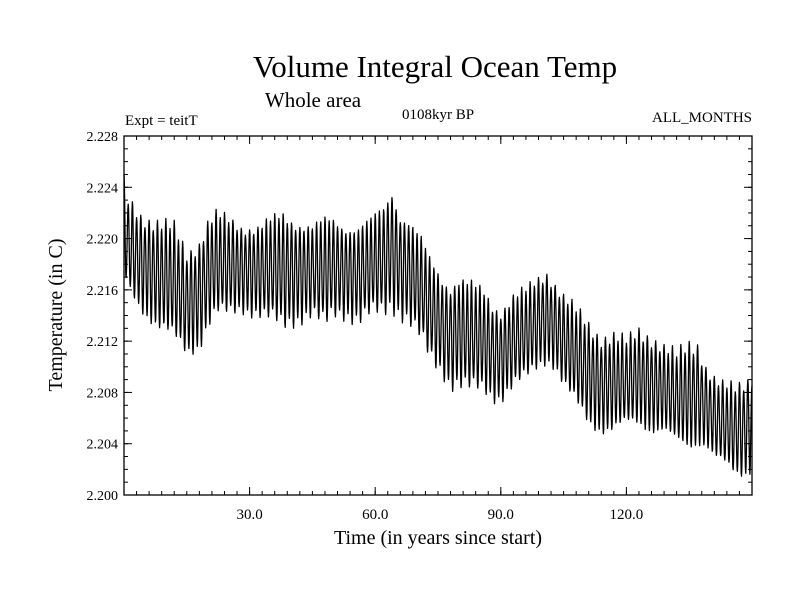 Image resolution: width=800 pixels, height=600 pixels. Describe the element at coordinates (702, 118) in the screenshot. I see `months-label: ALL_MONTHS` at that location.